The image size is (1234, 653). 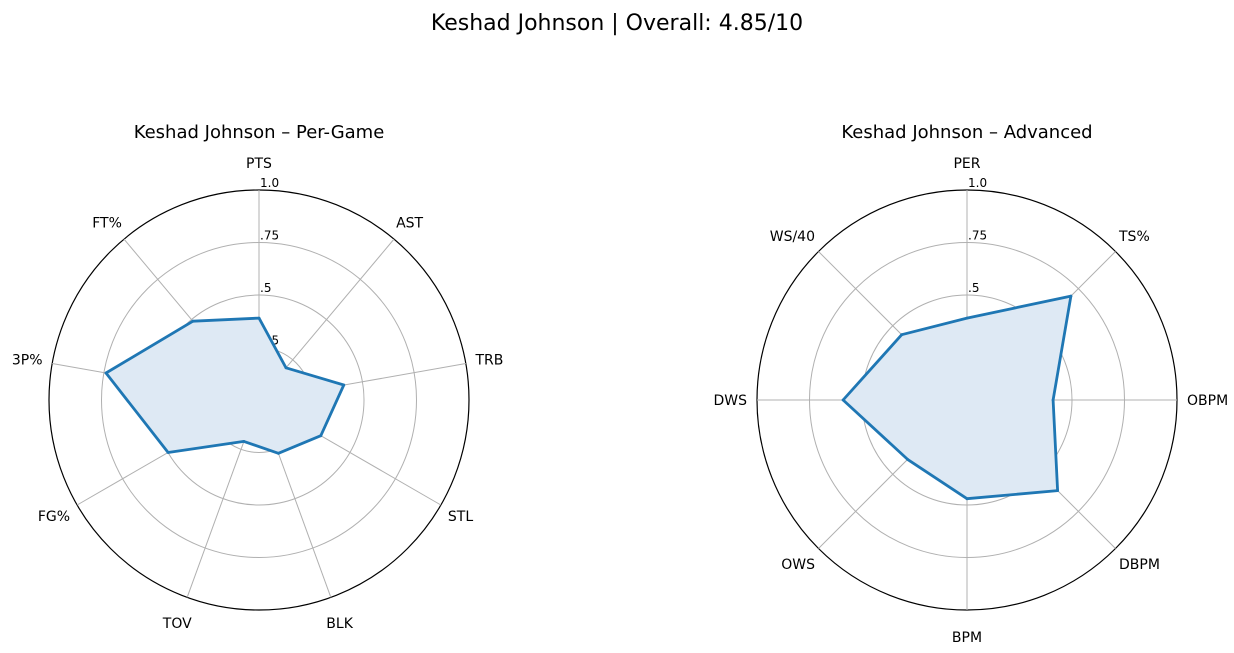 I want to click on axis-label-fg-pct: FG%, so click(x=54, y=517).